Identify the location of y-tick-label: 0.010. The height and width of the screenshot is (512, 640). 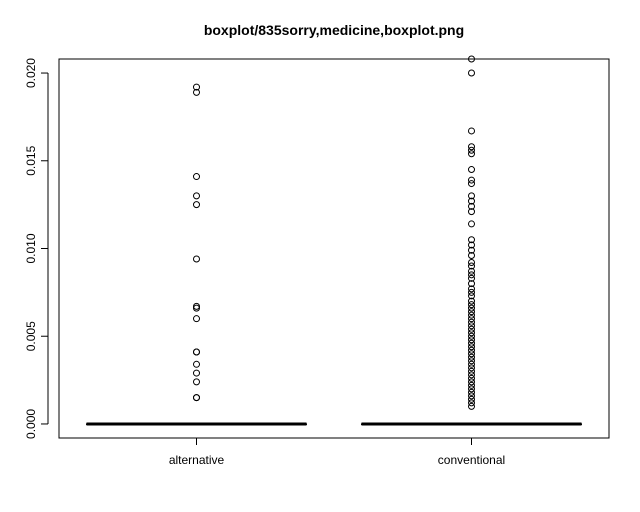
(31, 248).